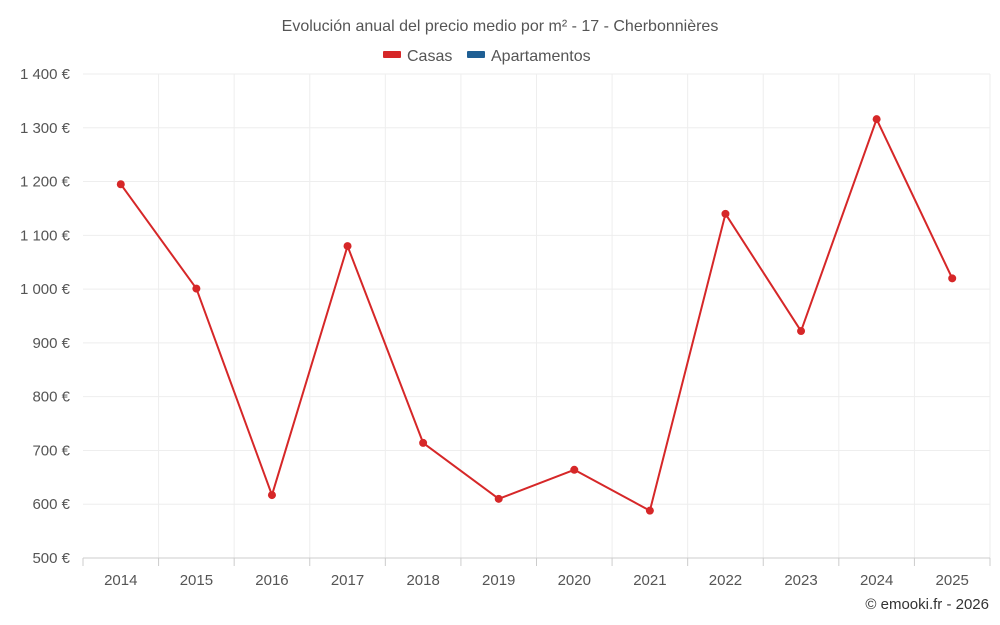  Describe the element at coordinates (45, 235) in the screenshot. I see `y-tick-label: 1 100 €` at that location.